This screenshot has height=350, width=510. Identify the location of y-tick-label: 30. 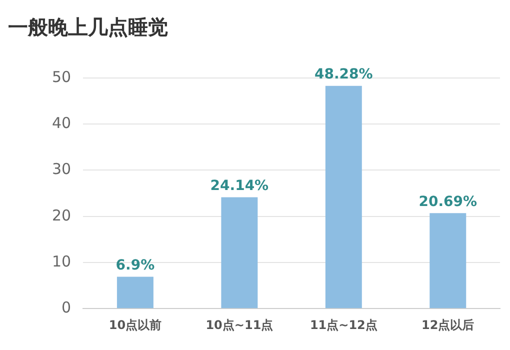
(62, 169).